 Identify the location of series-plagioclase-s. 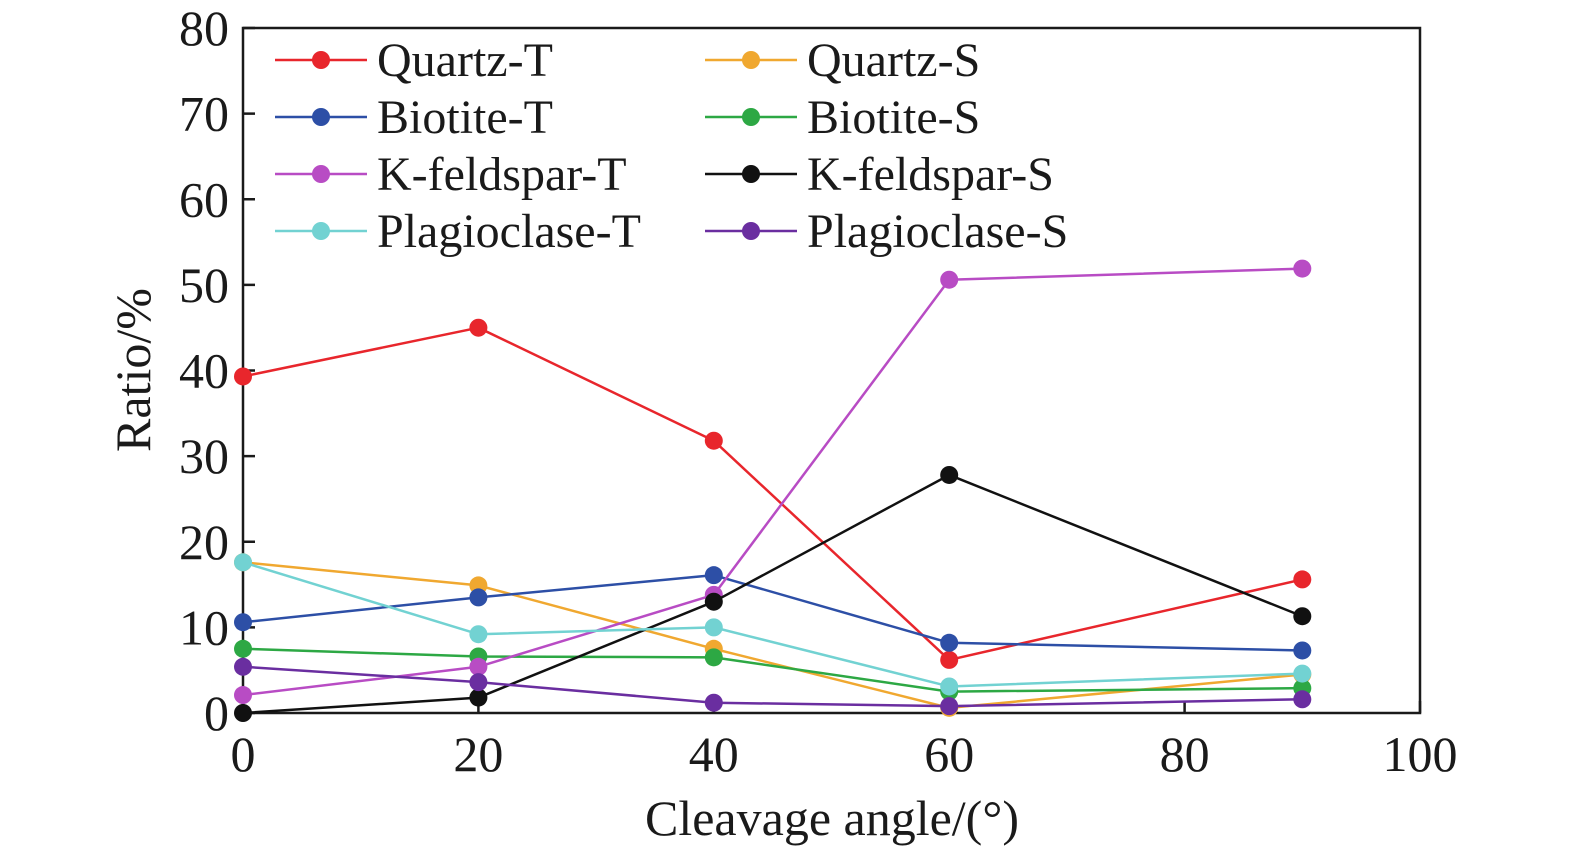
(773, 686).